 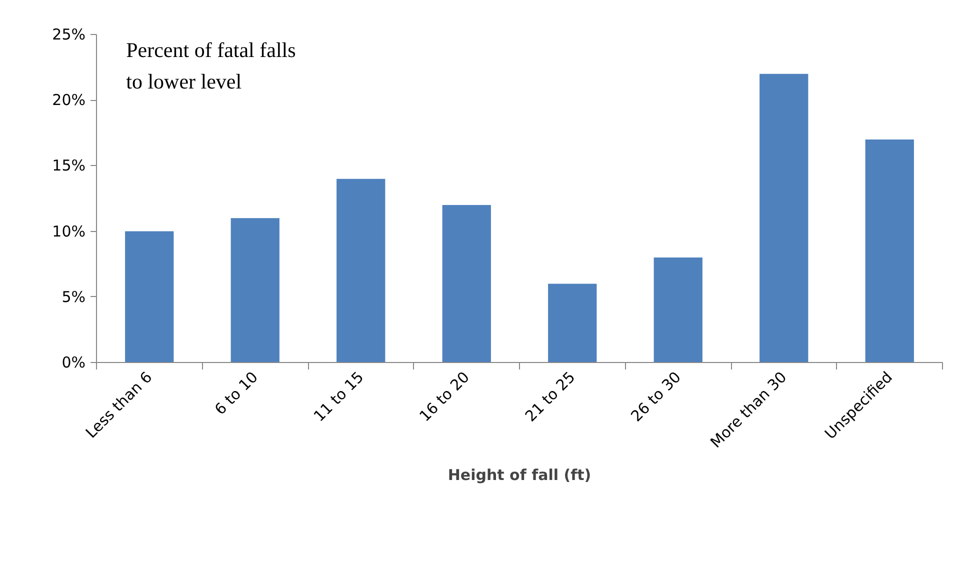 What do you see at coordinates (444, 397) in the screenshot?
I see `x-tick-label: 16 to 20` at bounding box center [444, 397].